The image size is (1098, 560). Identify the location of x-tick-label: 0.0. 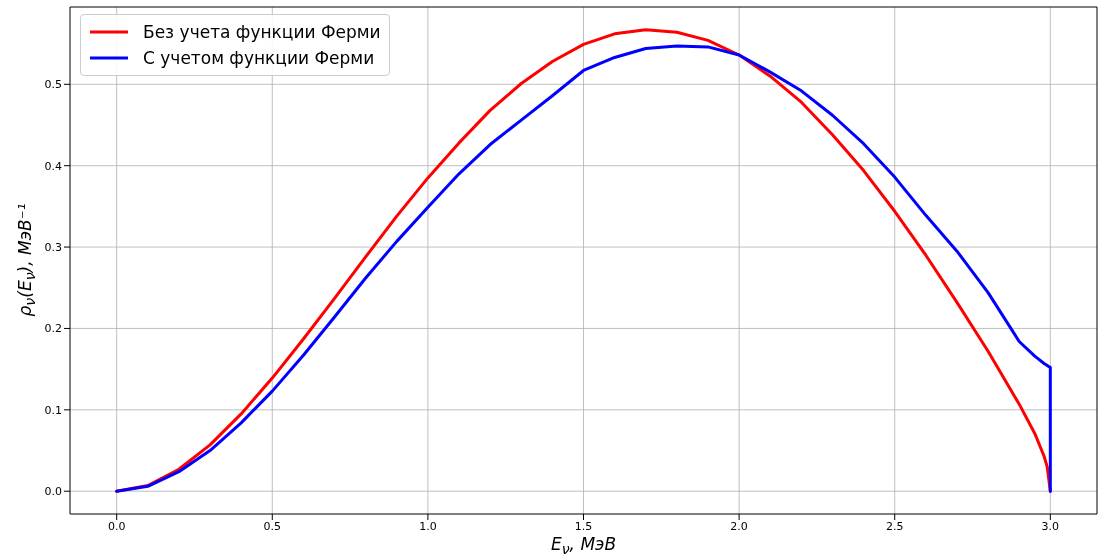
(116, 526).